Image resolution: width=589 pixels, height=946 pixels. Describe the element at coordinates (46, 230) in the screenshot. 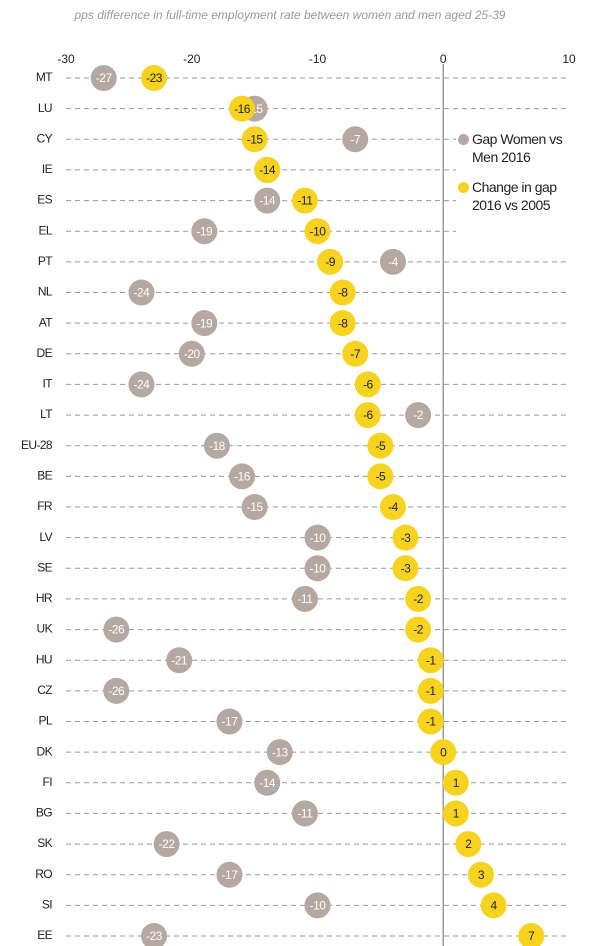

I see `y-tick-label: EL` at that location.